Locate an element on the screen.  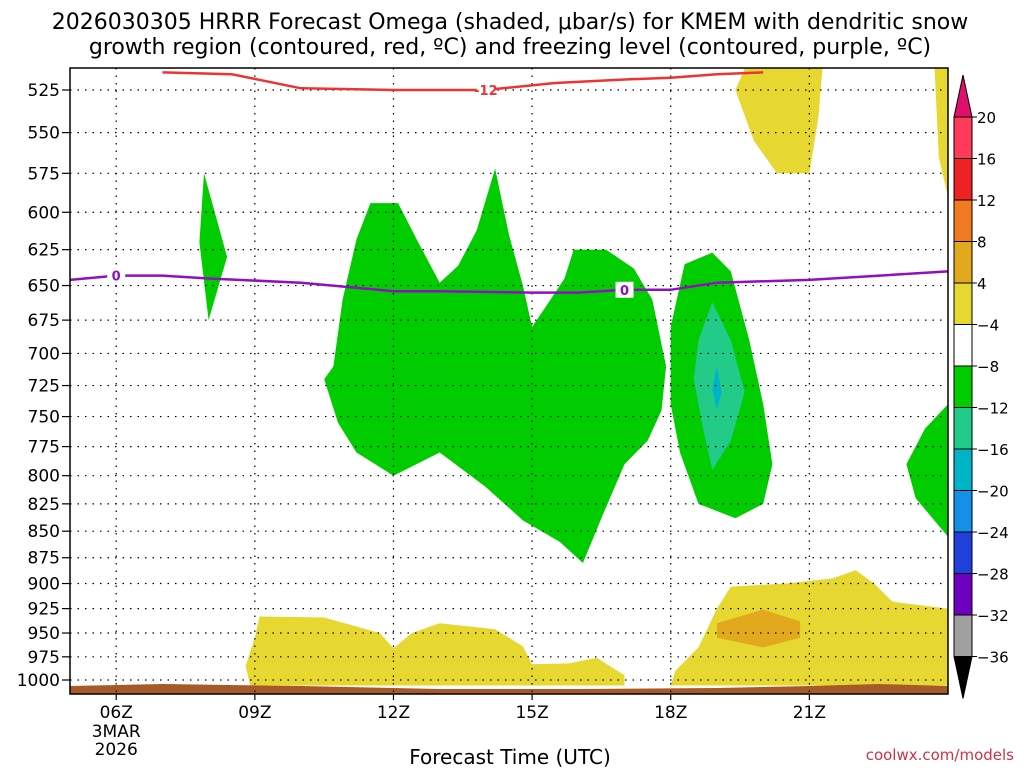
x-tick-label-21Z: 21Z is located at coordinates (809, 713).